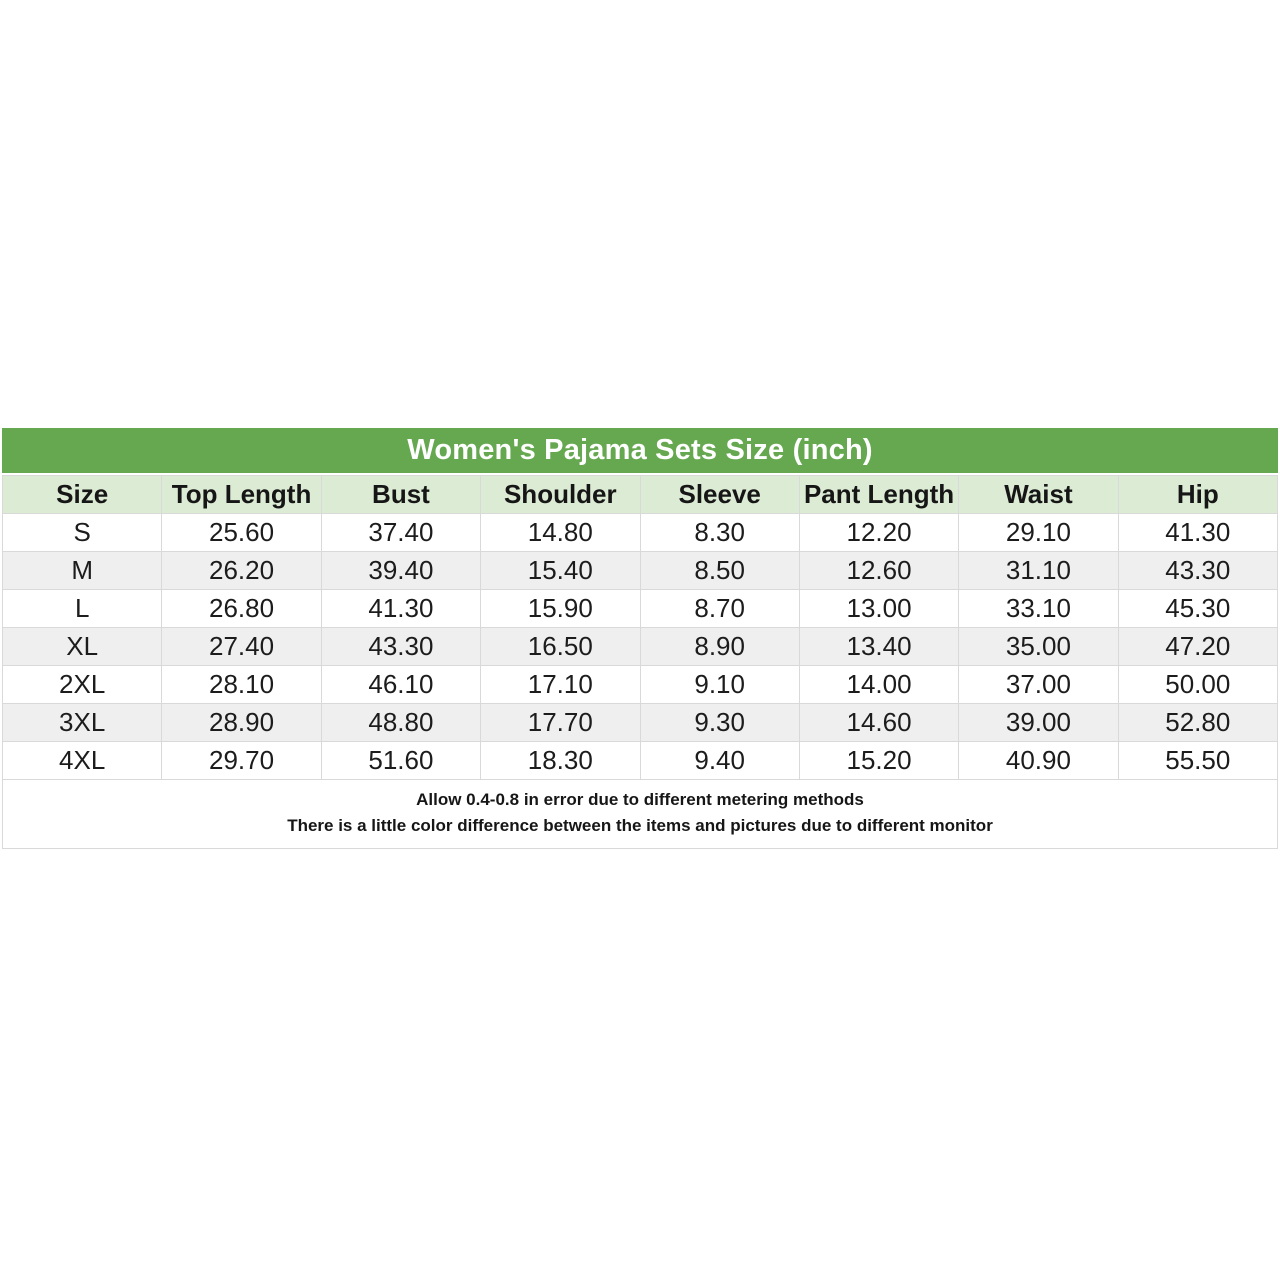 The image size is (1280, 1280). I want to click on table-cell: 39.00, so click(1038, 722).